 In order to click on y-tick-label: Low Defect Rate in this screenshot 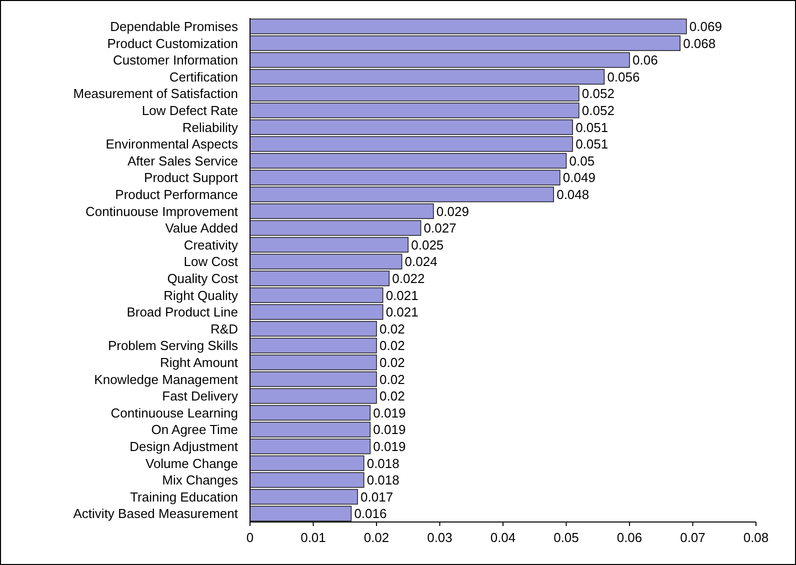, I will do `click(190, 110)`.